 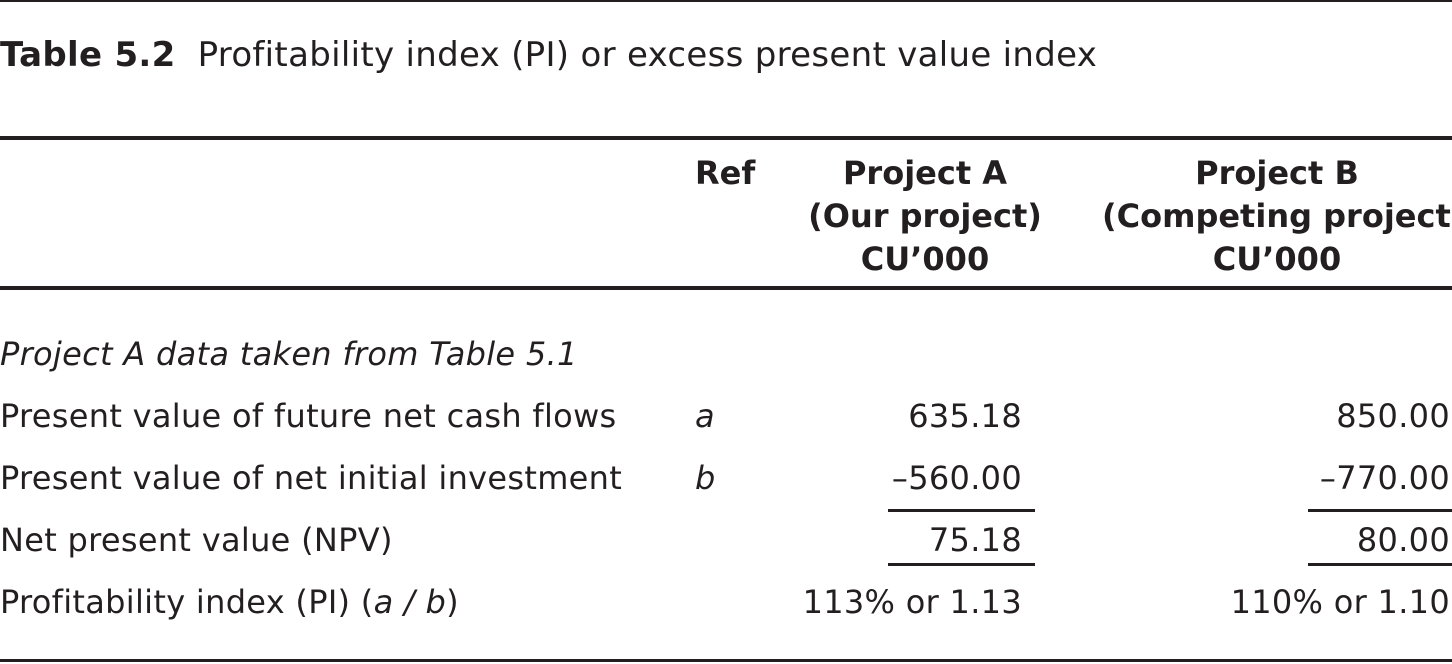 I want to click on column-header-project-a: Project A (Our project) CU’000, so click(x=925, y=216).